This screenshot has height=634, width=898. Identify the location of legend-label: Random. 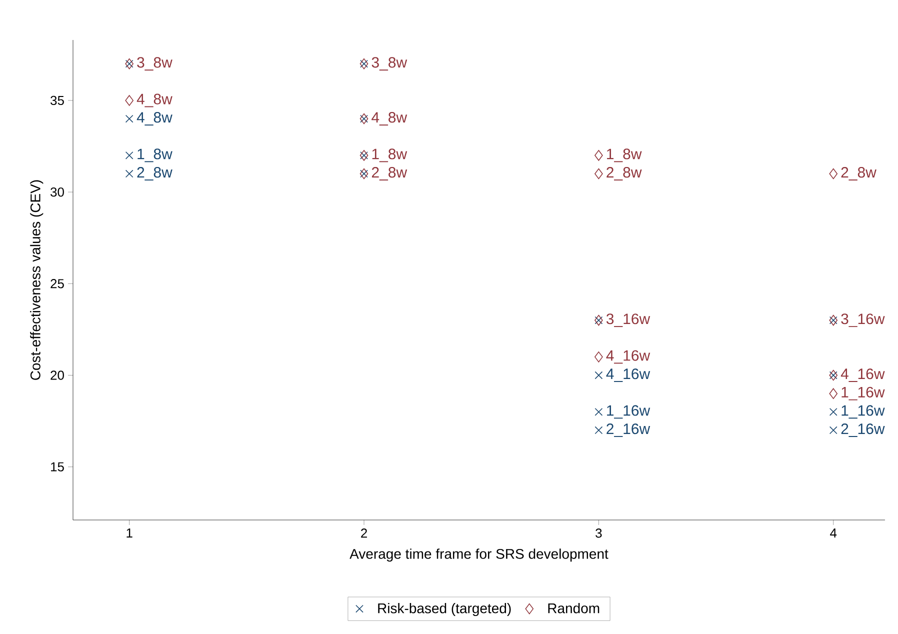
(574, 608).